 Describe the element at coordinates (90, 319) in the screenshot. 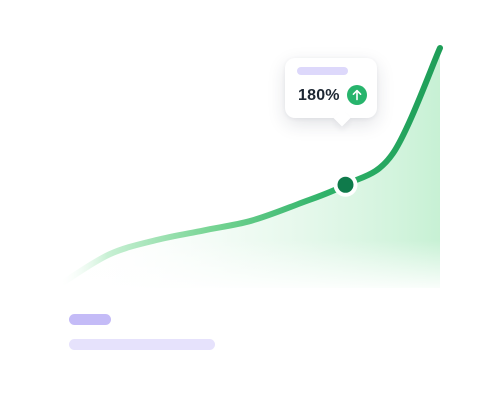

I see `caption-placeholder-short` at that location.